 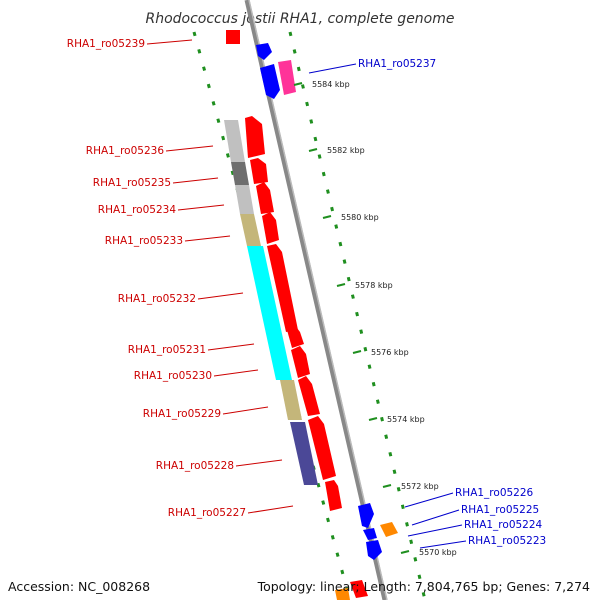 What do you see at coordinates (494, 493) in the screenshot?
I see `gene-label: RHA1_ro05226` at bounding box center [494, 493].